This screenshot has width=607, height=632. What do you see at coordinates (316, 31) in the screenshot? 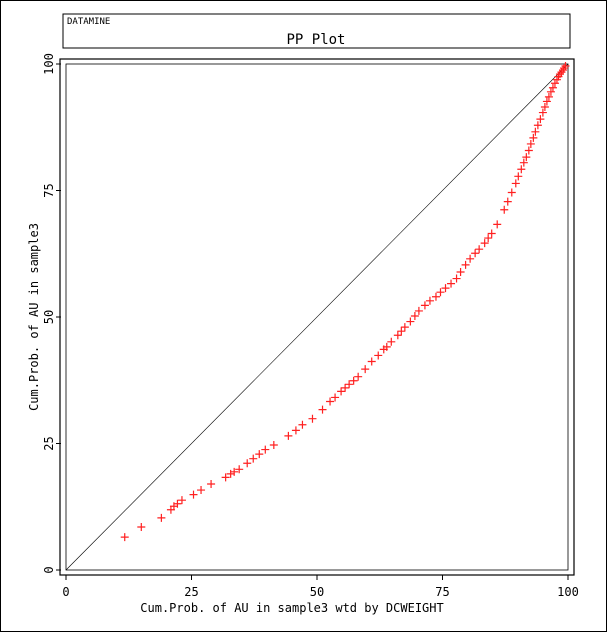
I see `header-box` at bounding box center [316, 31].